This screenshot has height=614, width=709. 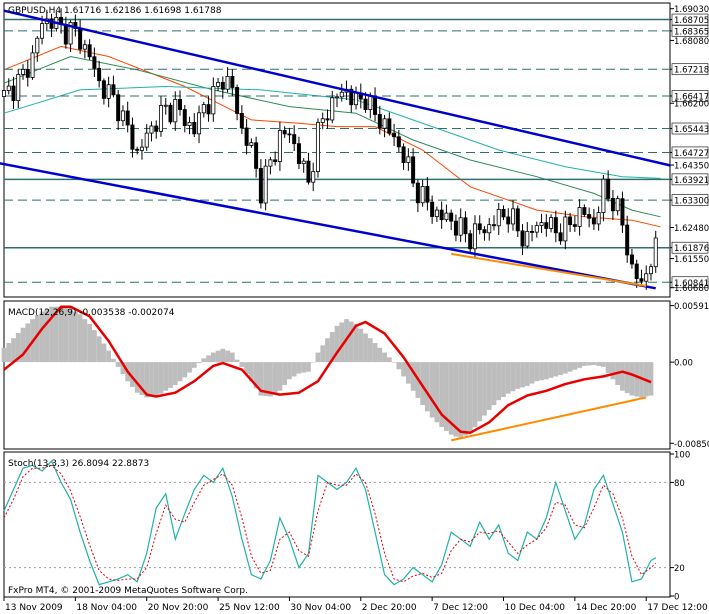 What do you see at coordinates (606, 608) in the screenshot?
I see `time-tick-label: 14 Dec 20:00` at bounding box center [606, 608].